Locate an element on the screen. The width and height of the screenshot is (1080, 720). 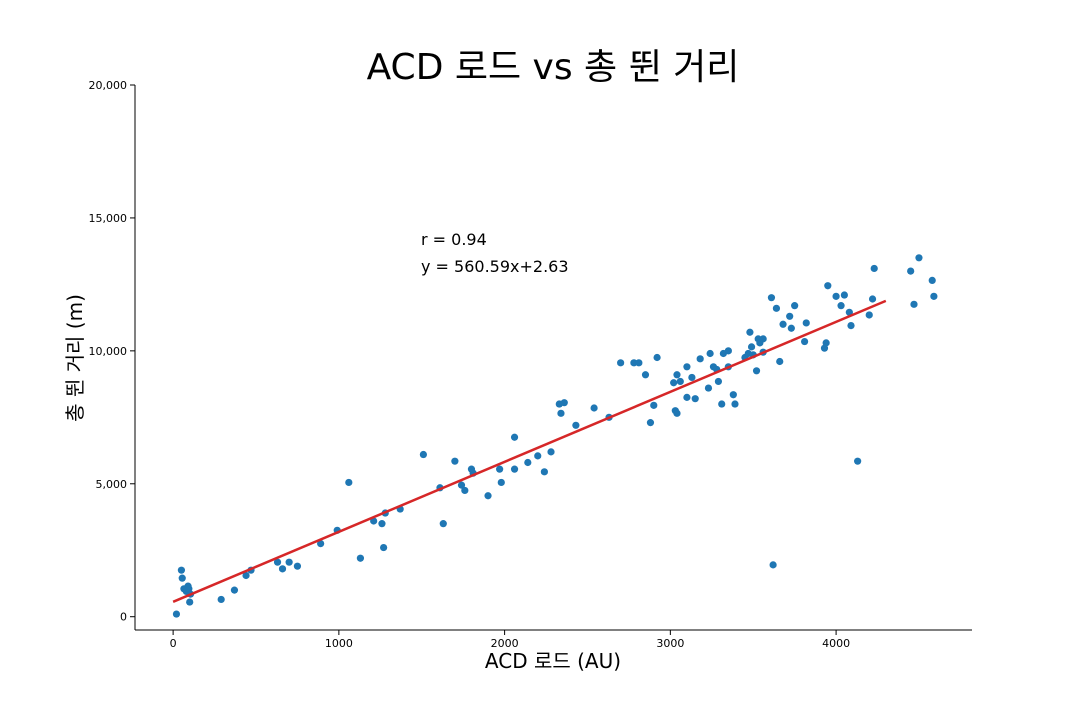
correlation-annotation: r = 0.94 is located at coordinates (454, 239).